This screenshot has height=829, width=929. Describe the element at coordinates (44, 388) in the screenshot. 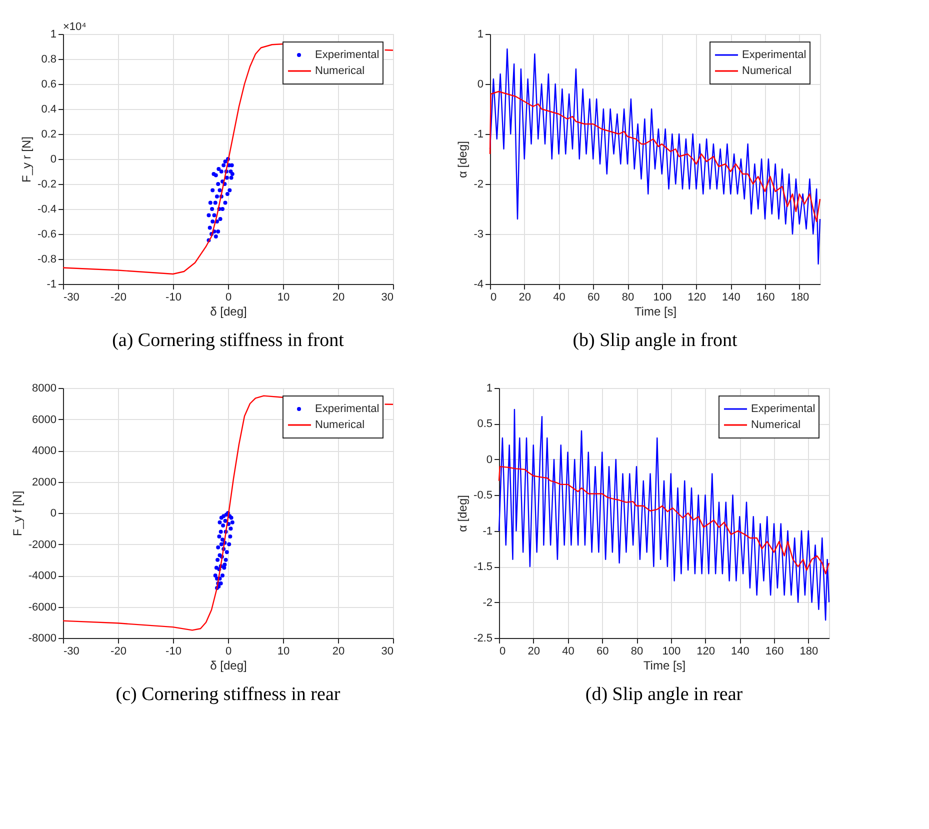

I see `y-tick-label: 8000` at that location.